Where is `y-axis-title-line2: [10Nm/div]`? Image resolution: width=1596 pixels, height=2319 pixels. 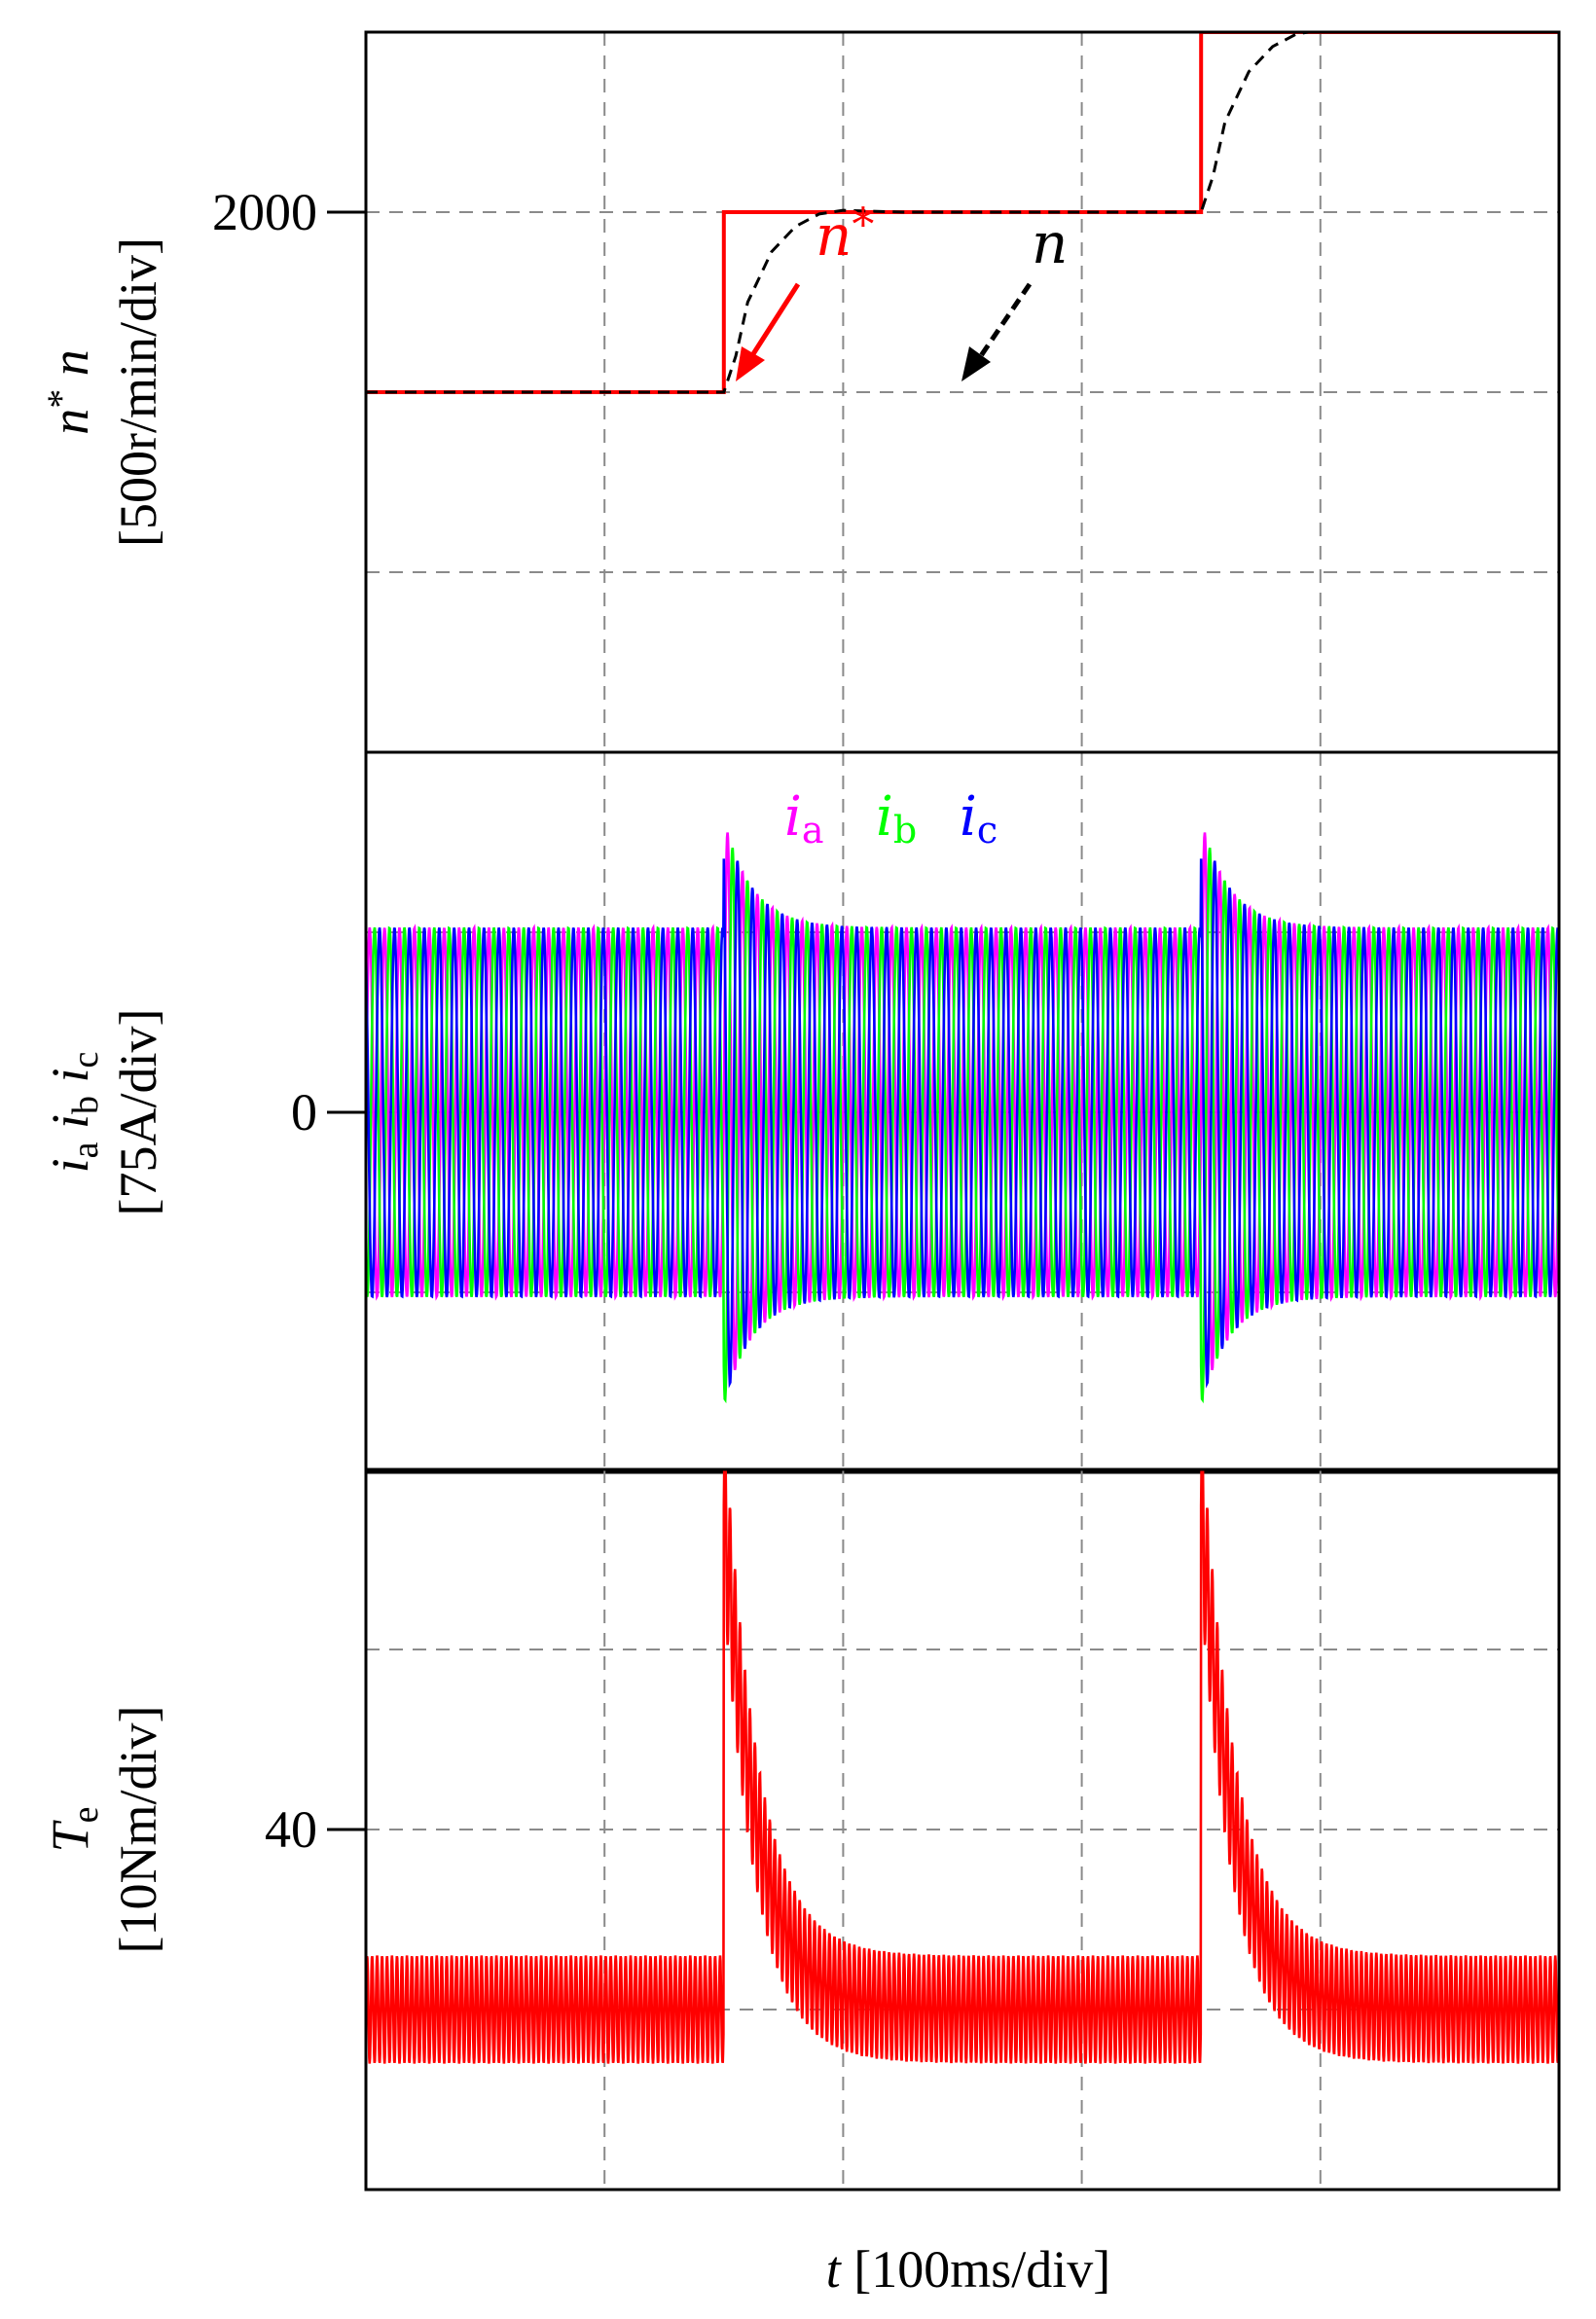
y-axis-title-line2: [10Nm/div] is located at coordinates (138, 1830).